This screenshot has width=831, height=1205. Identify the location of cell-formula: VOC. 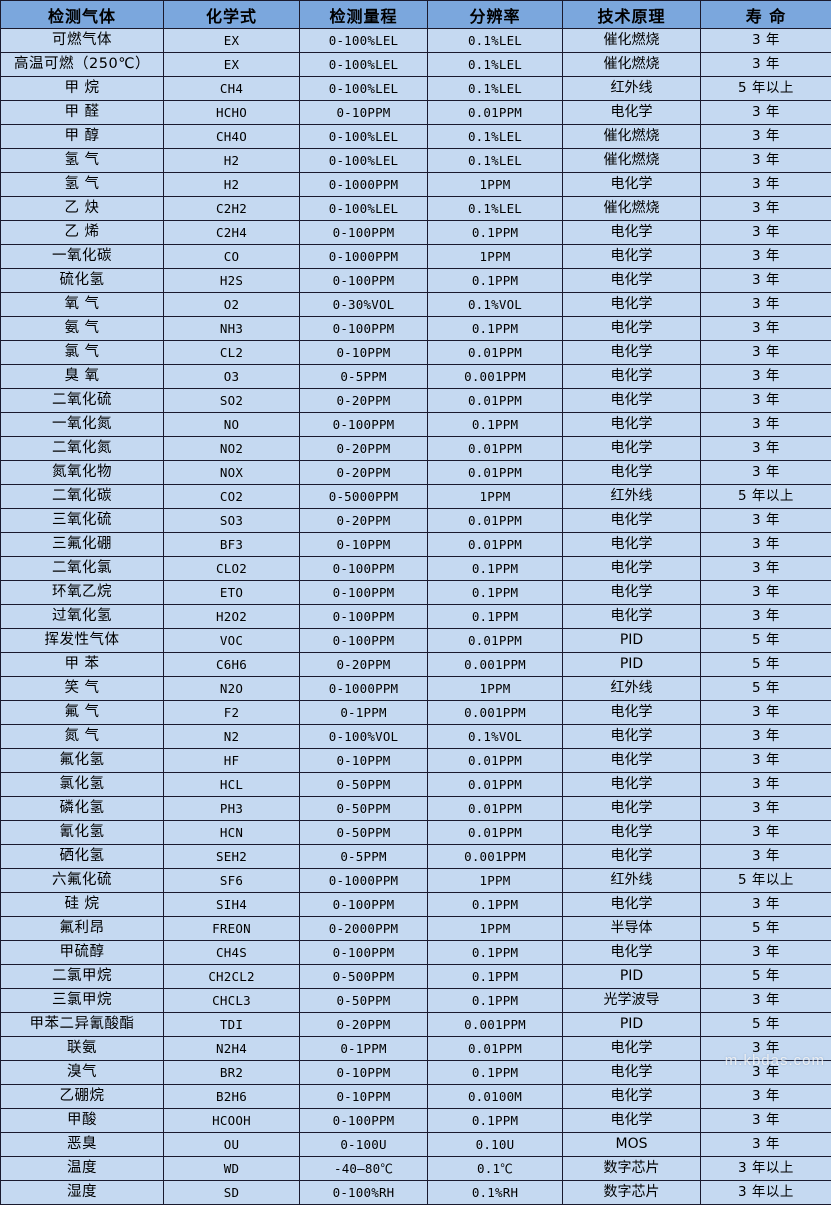
(232, 641).